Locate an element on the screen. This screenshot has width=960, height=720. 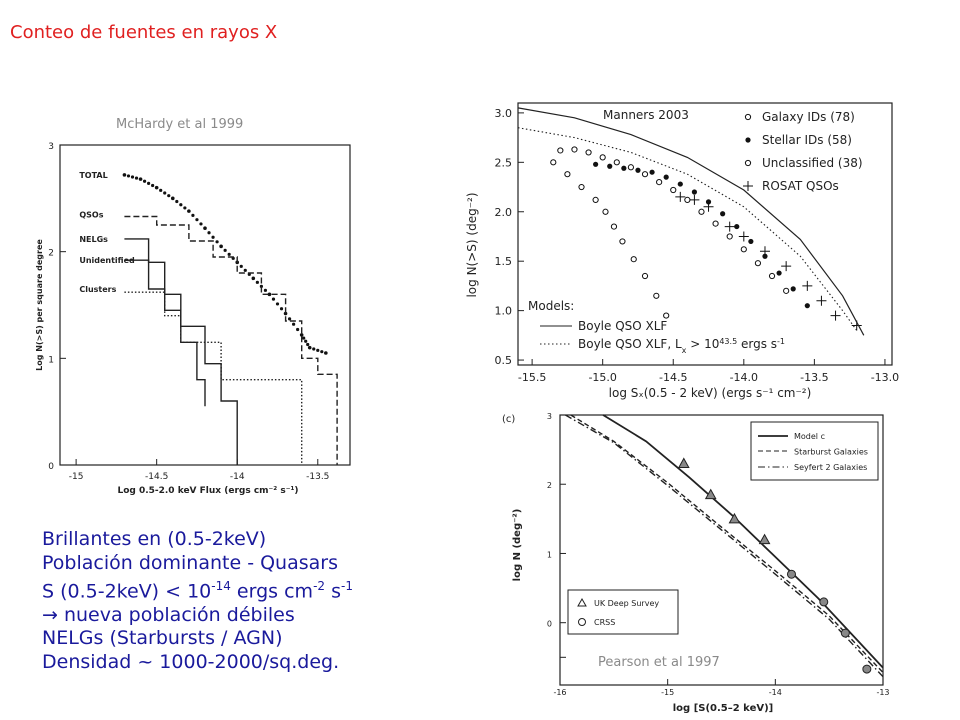
legend-stellar-marker is located at coordinates (748, 140).